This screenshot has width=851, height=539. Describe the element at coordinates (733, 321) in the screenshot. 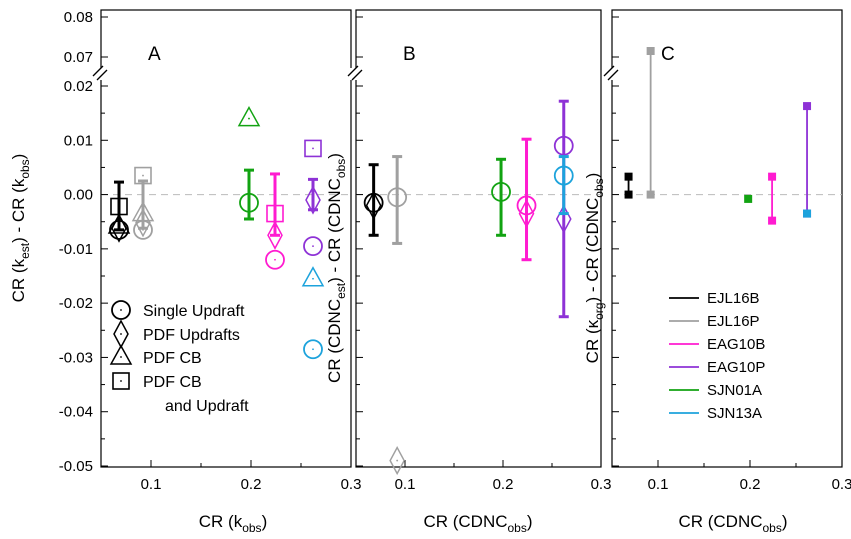

I see `legend-label: EJL16P` at that location.